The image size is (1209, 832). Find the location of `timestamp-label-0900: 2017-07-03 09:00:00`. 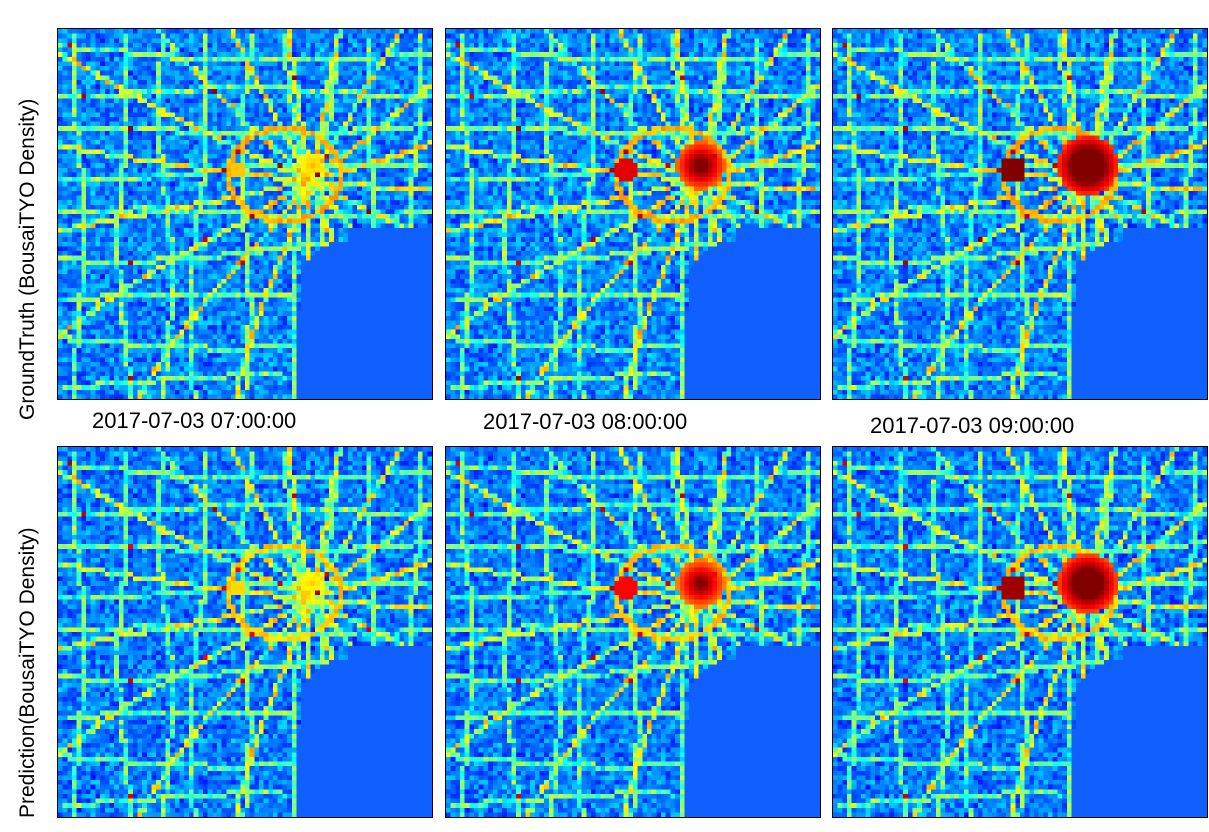

timestamp-label-0900: 2017-07-03 09:00:00 is located at coordinates (972, 425).